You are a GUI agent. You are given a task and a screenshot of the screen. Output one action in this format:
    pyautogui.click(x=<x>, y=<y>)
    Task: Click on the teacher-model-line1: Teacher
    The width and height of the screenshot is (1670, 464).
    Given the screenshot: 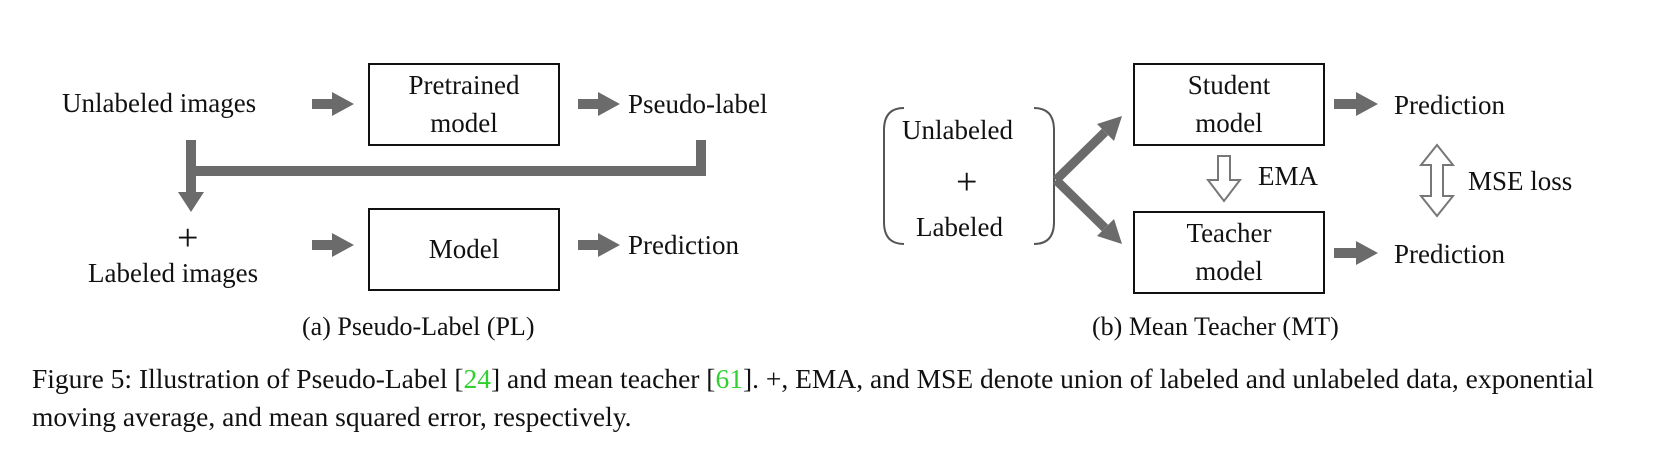 What is the action you would take?
    pyautogui.click(x=1229, y=233)
    